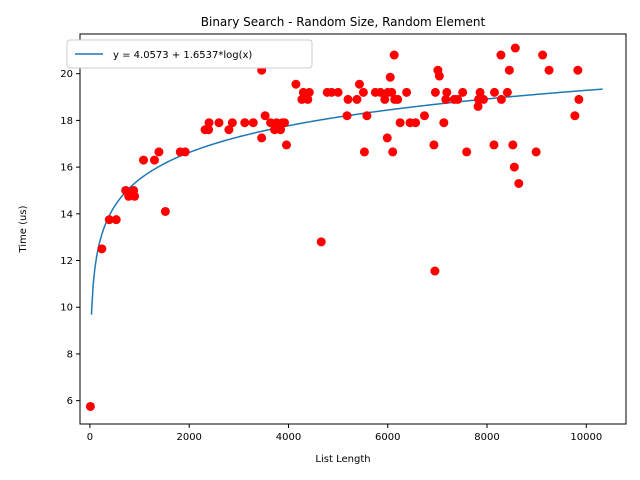  Describe the element at coordinates (288, 437) in the screenshot. I see `x-tick-label: 4000` at that location.